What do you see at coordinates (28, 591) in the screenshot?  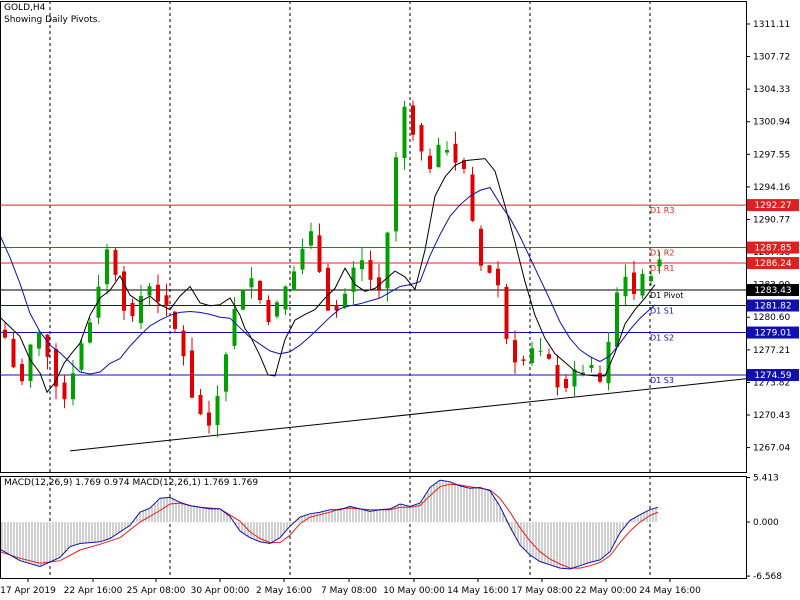 I see `x-tick-label: 17 Apr 2019` at bounding box center [28, 591].